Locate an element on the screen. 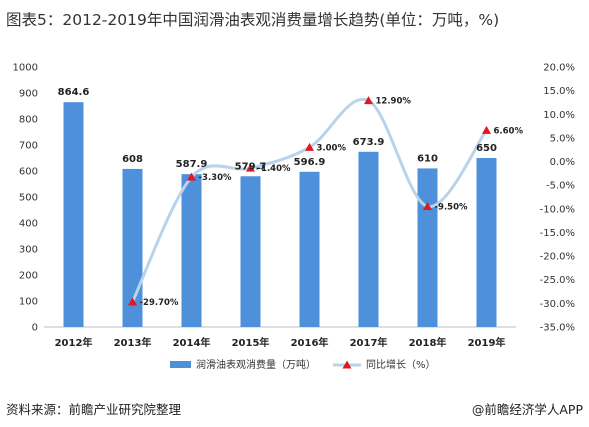  bar-value-label: 673.9 is located at coordinates (369, 142).